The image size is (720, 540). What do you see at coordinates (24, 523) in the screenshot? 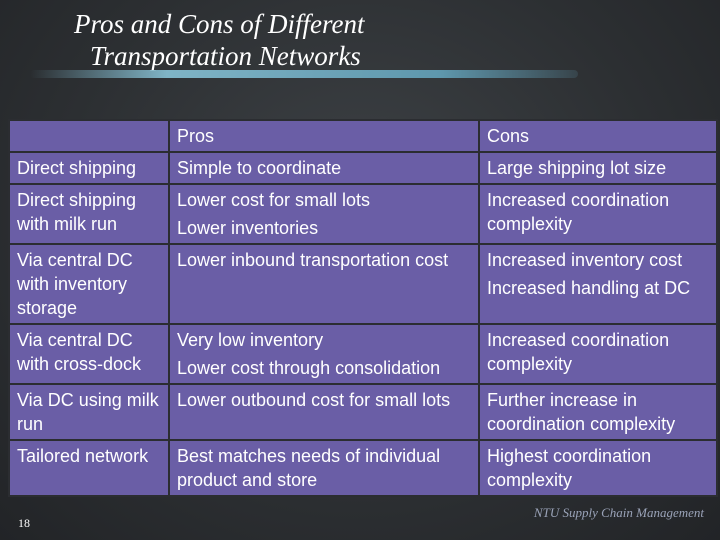
I see `page-number: 18` at bounding box center [24, 523].